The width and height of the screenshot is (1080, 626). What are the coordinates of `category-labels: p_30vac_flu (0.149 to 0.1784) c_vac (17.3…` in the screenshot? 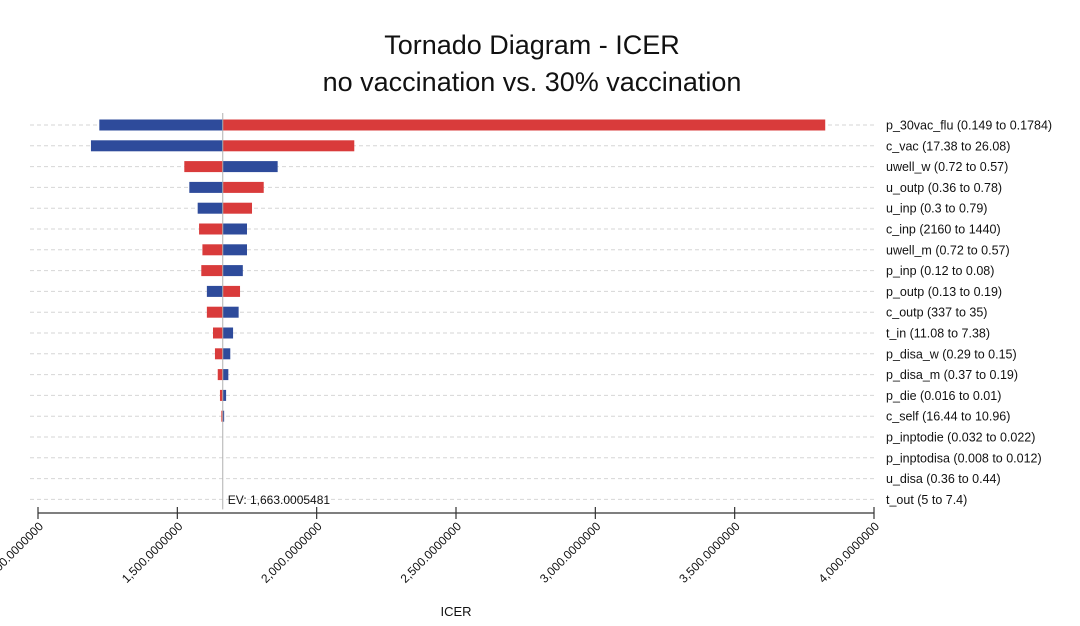 It's located at (969, 313).